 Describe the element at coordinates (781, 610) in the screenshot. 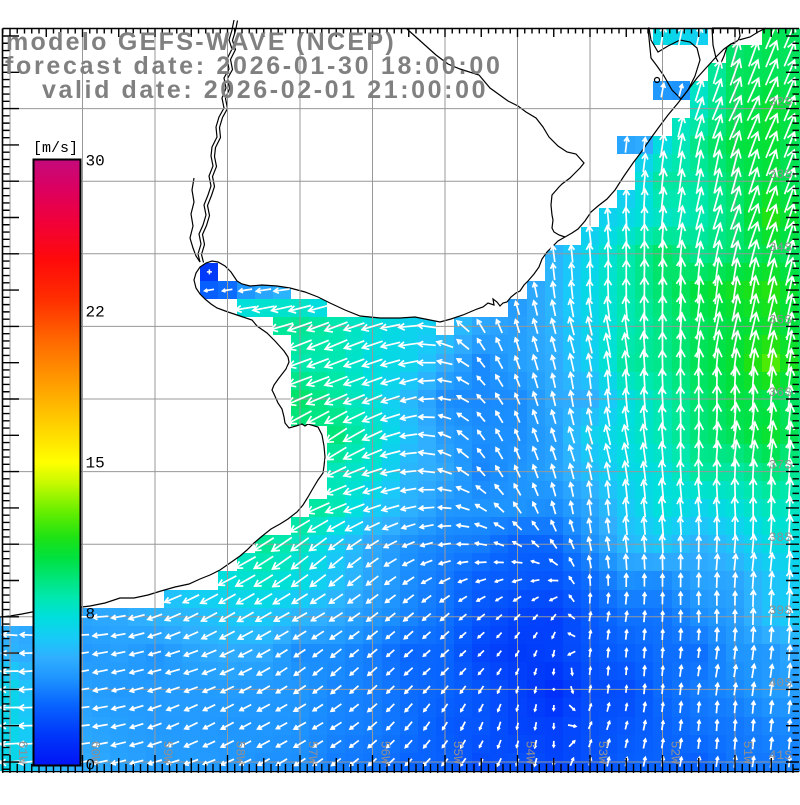

I see `svg-text: 39S` at that location.